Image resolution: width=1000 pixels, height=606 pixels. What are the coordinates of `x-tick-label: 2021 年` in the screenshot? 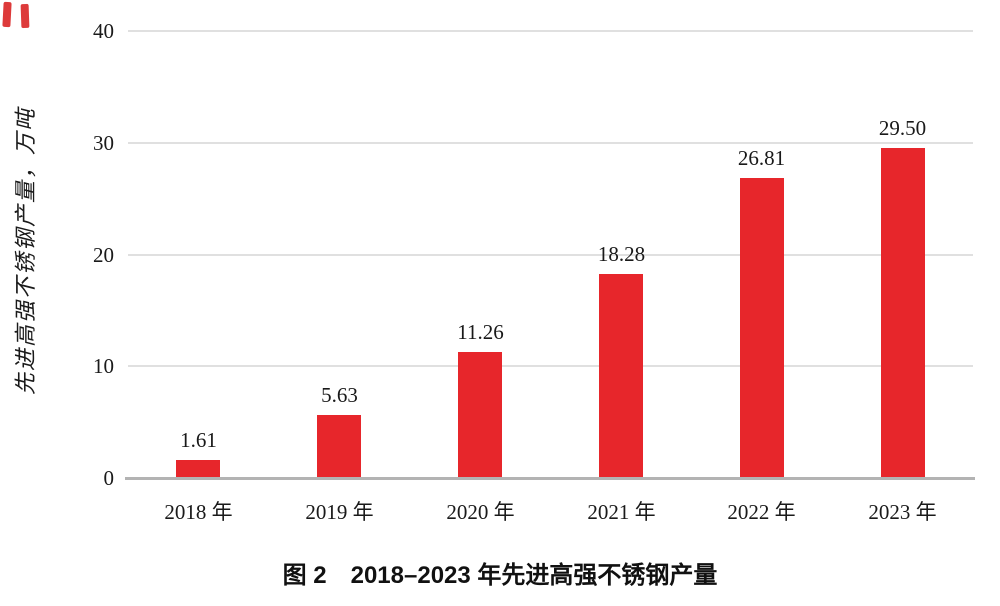 It's located at (621, 512).